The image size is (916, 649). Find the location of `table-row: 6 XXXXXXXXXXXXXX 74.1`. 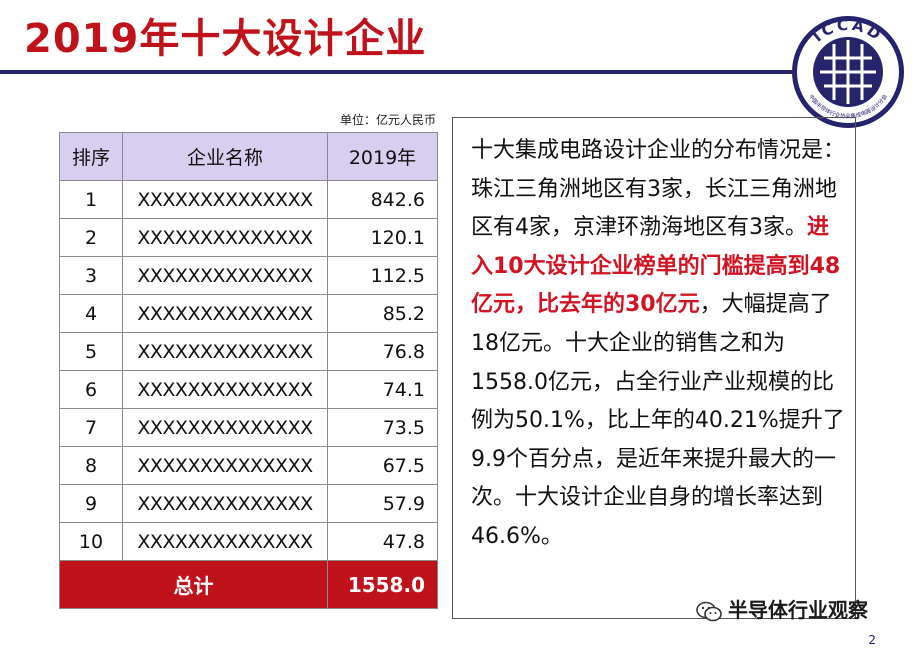

table-row: 6 XXXXXXXXXXXXXX 74.1 is located at coordinates (248, 389).